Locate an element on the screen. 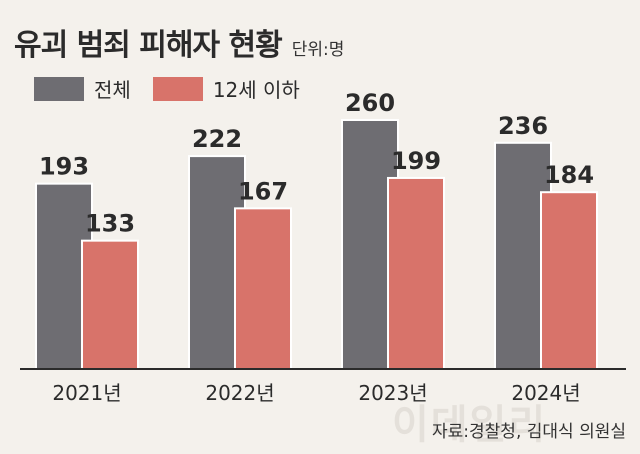 Image resolution: width=640 pixels, height=454 pixels. watermark: 이데일리 is located at coordinates (470, 425).